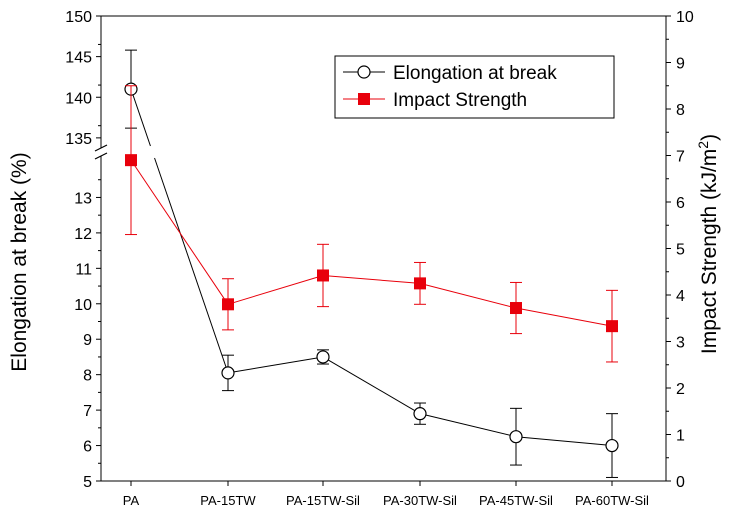 This screenshot has width=734, height=518. Describe the element at coordinates (87, 340) in the screenshot. I see `y-tick-label: 9` at that location.